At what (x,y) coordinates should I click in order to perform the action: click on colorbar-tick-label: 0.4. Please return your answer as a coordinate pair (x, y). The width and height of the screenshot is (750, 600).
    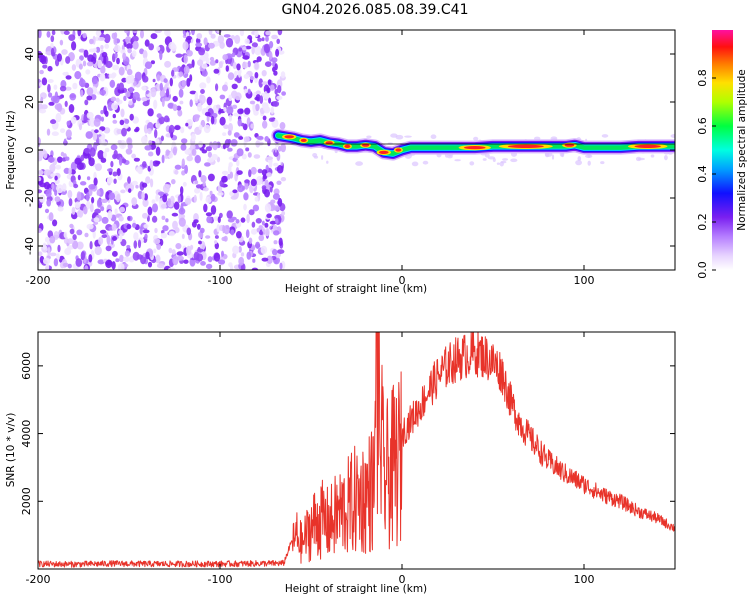
    Looking at the image, I should click on (702, 174).